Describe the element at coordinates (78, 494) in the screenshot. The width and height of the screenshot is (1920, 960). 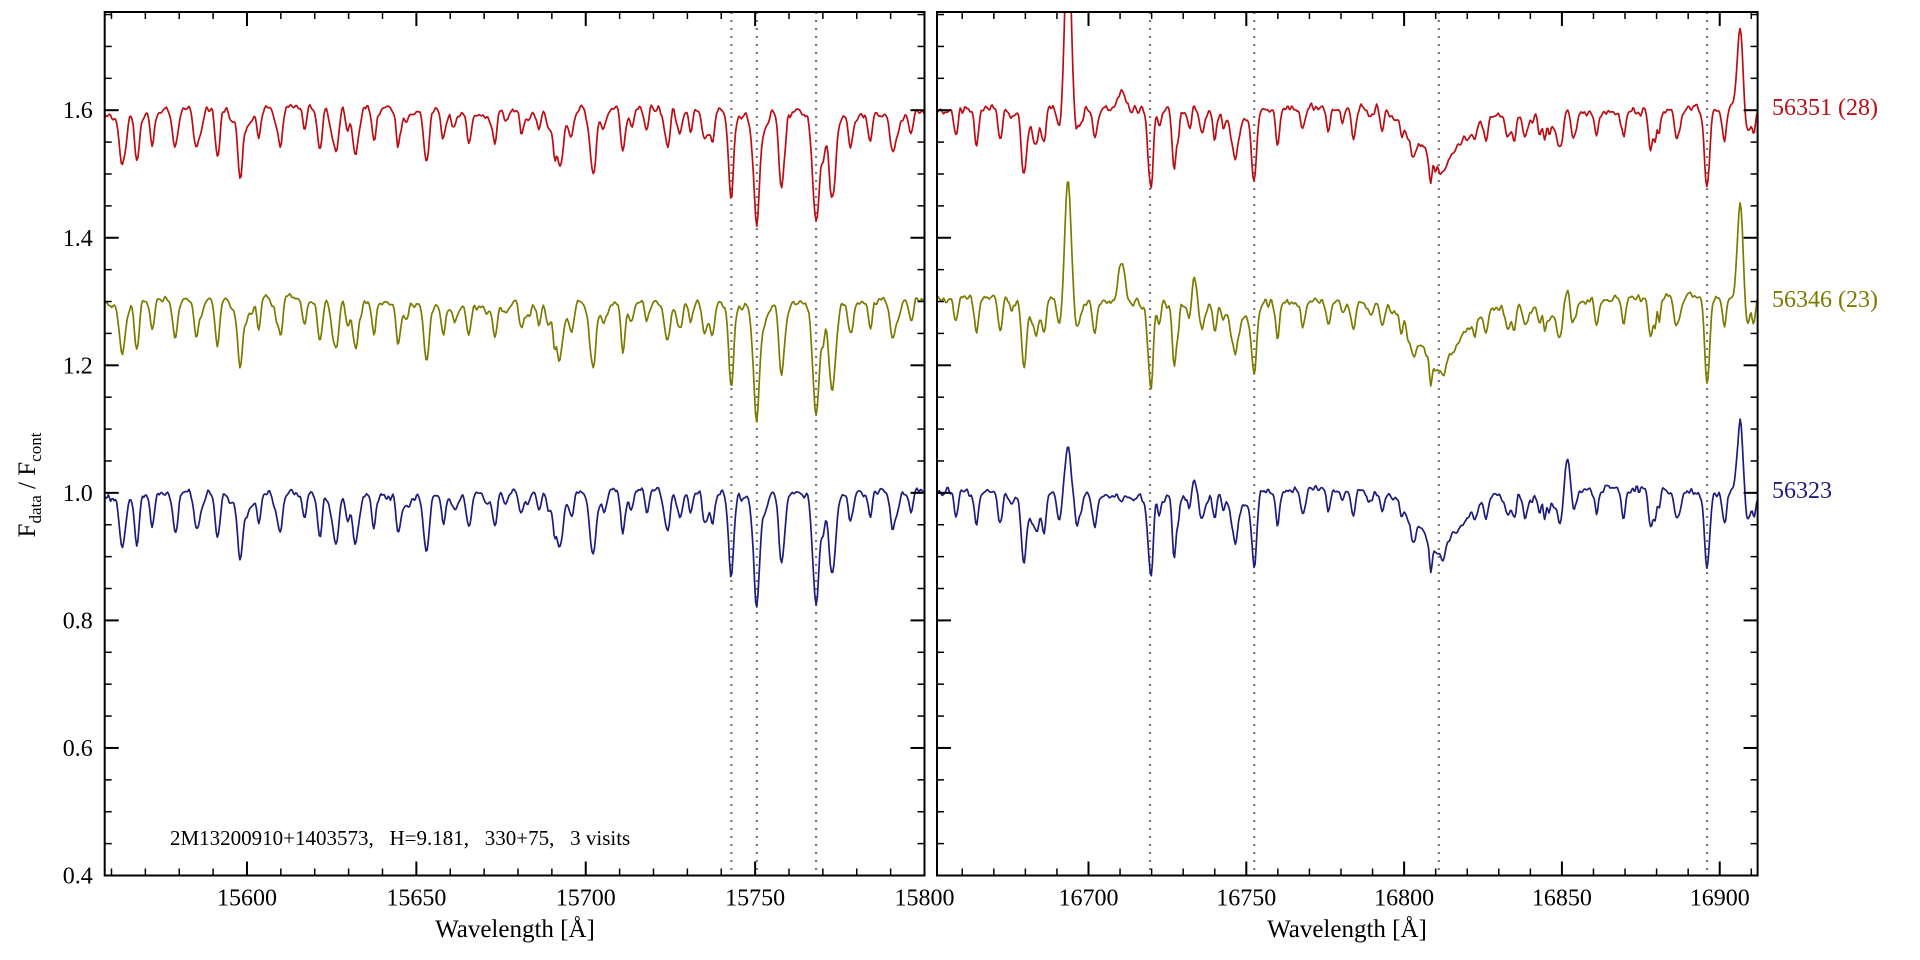
I see `y-tick-label: 1.0` at that location.